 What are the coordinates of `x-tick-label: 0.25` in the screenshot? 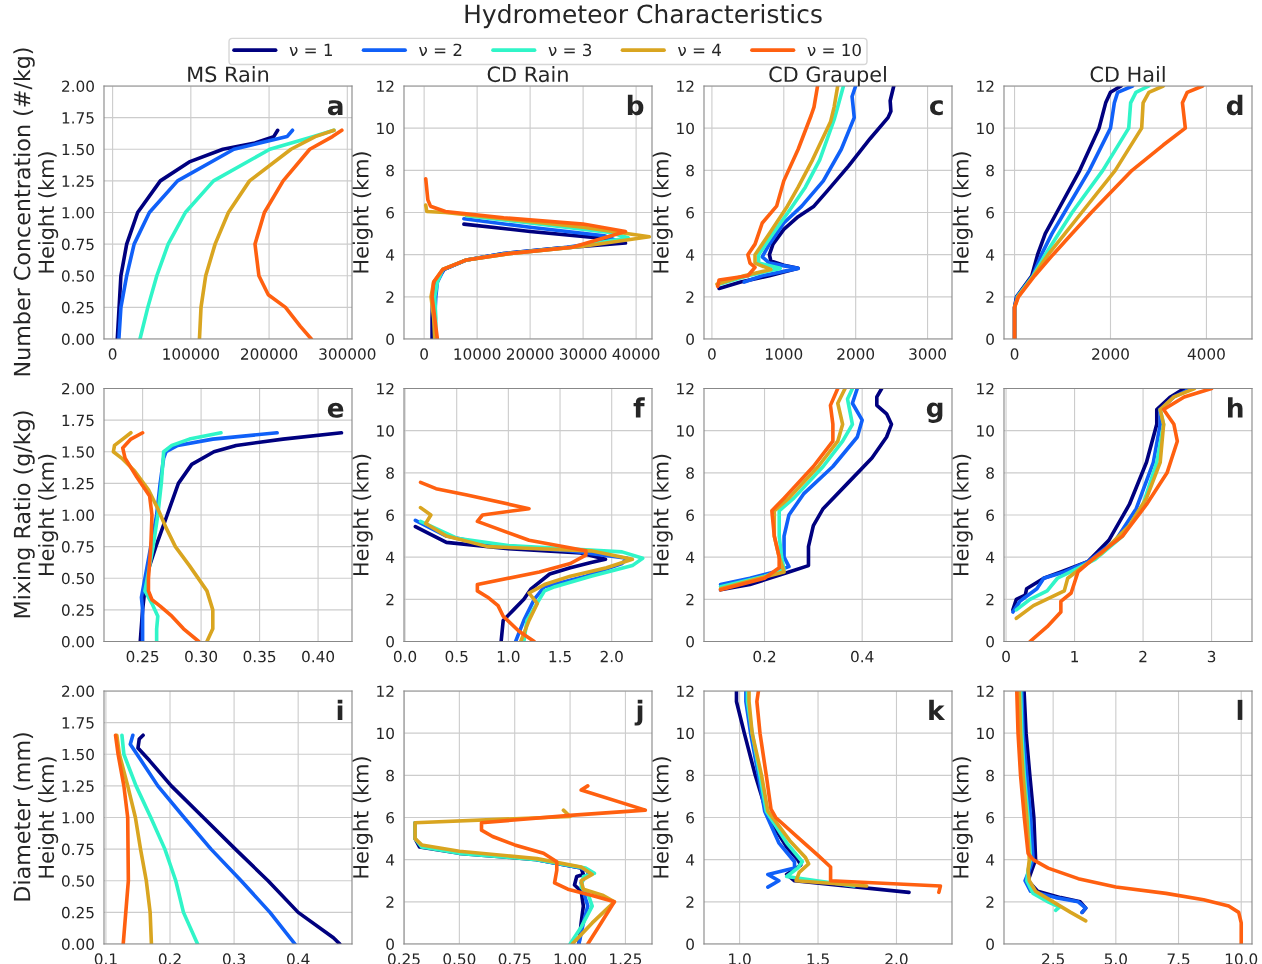 It's located at (142, 656).